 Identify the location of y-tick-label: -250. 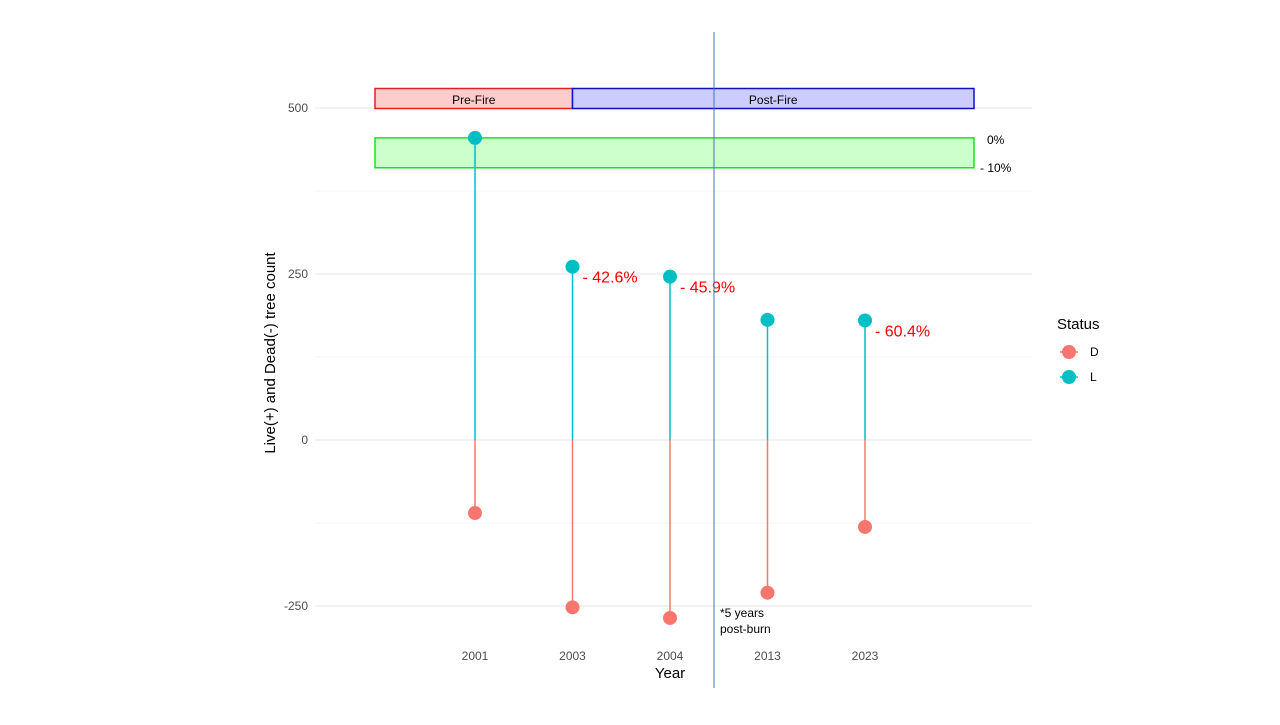
(296, 606).